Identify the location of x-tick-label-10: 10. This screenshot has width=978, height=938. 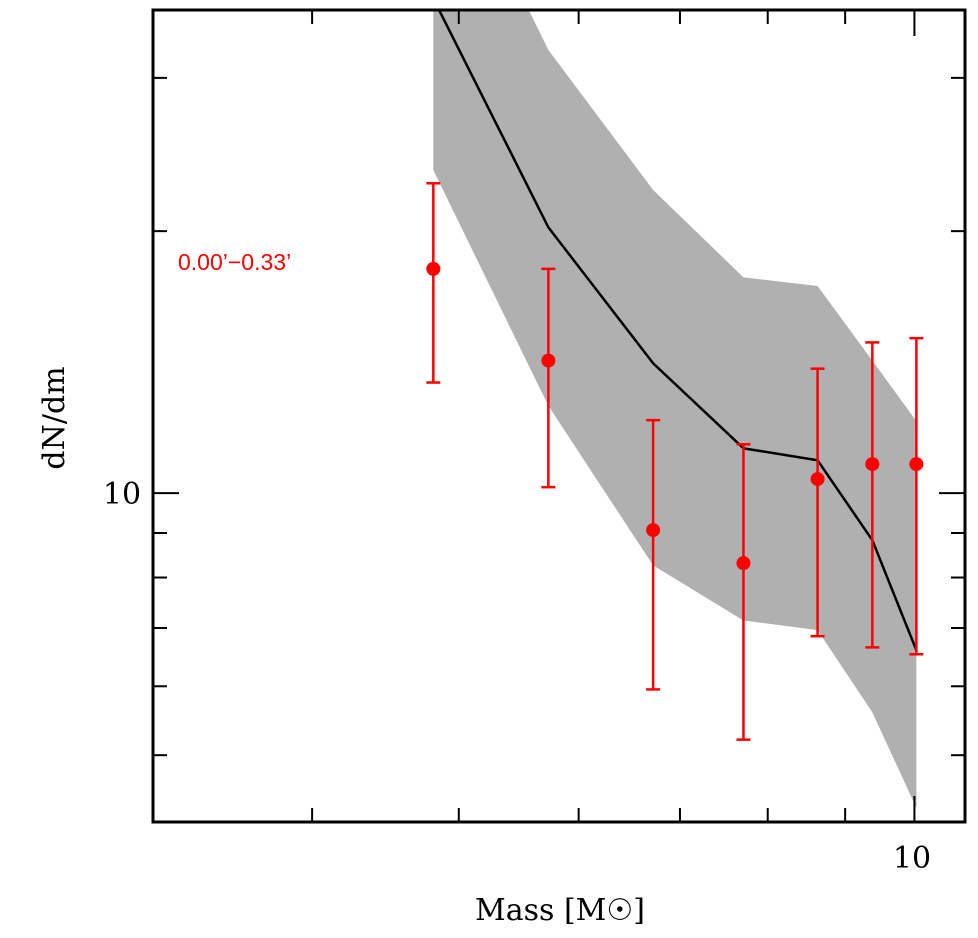
(912, 858).